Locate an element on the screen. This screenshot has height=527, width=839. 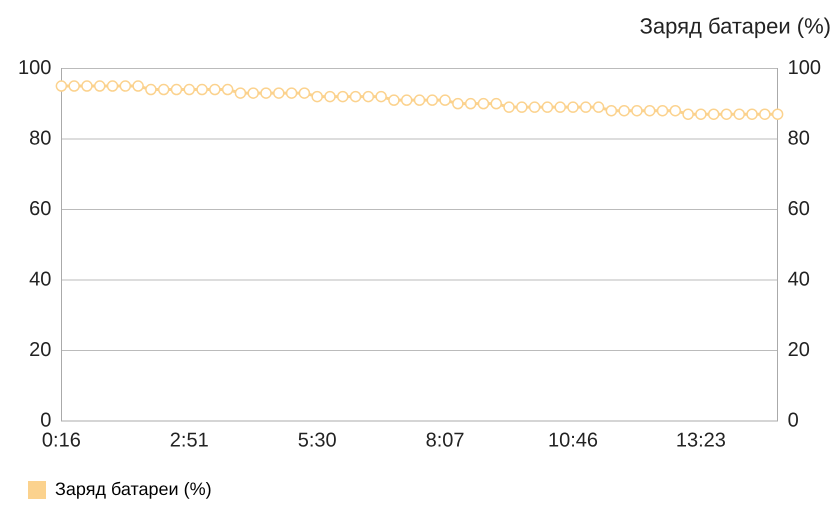
y2-tick-label: 100 is located at coordinates (805, 67).